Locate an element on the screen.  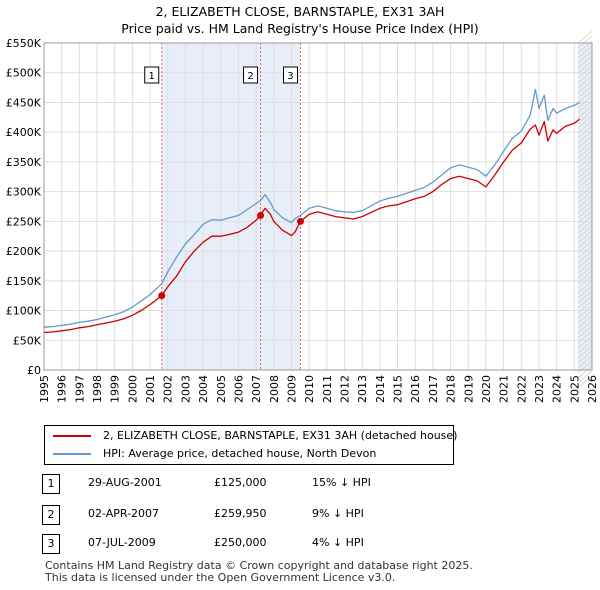
x-tick-label: 1997 is located at coordinates (79, 389).